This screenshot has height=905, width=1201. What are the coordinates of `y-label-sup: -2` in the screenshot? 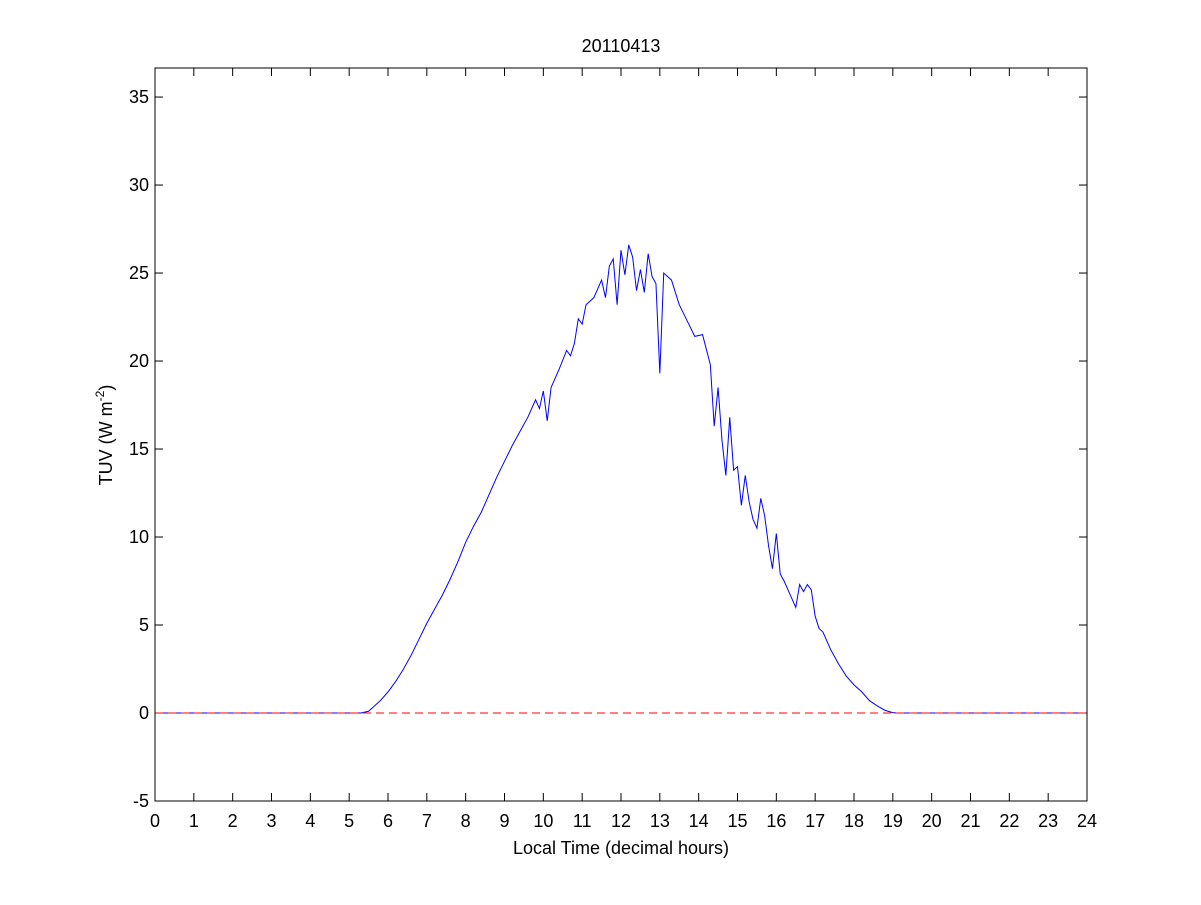 It's located at (100, 395).